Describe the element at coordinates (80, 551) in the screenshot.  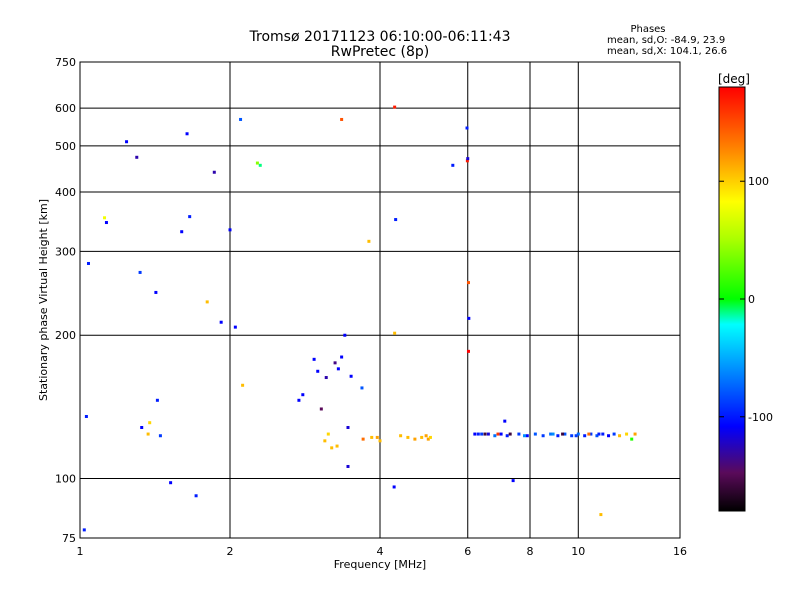
I see `x-tick-label: 1` at that location.